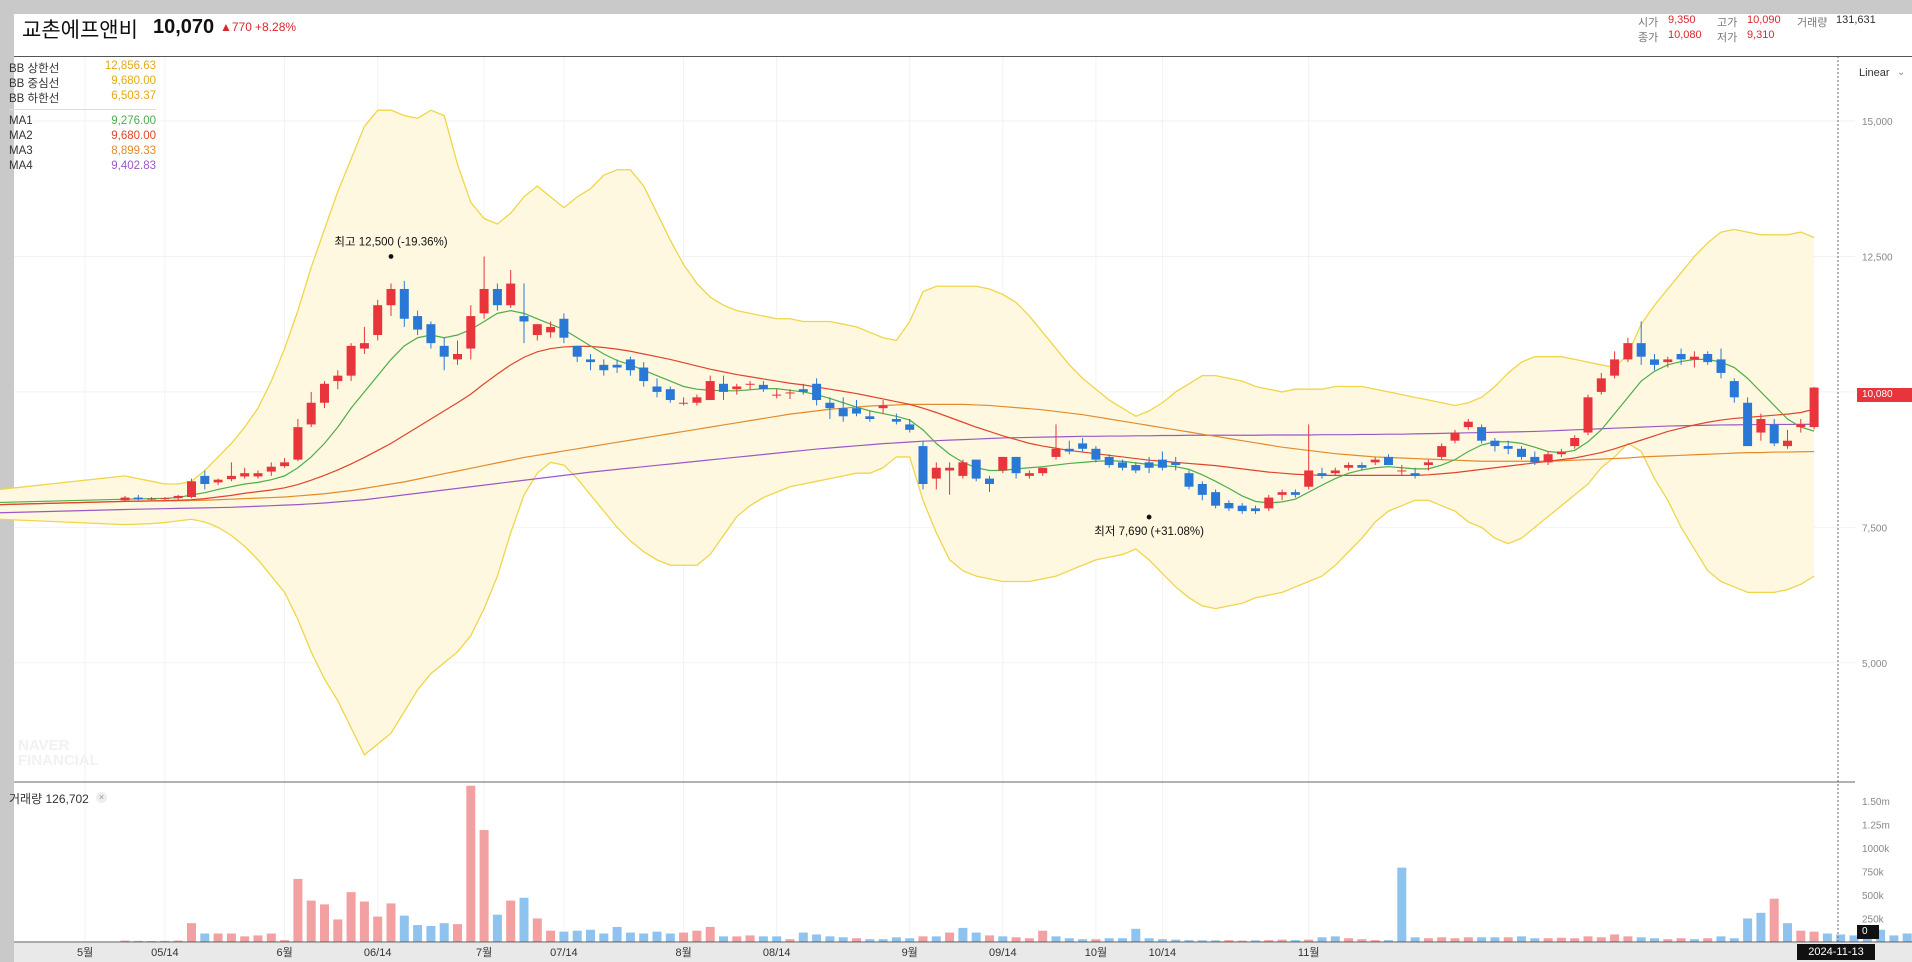 This screenshot has height=962, width=1912. Describe the element at coordinates (1873, 872) in the screenshot. I see `volume-tick-label: 750k` at that location.